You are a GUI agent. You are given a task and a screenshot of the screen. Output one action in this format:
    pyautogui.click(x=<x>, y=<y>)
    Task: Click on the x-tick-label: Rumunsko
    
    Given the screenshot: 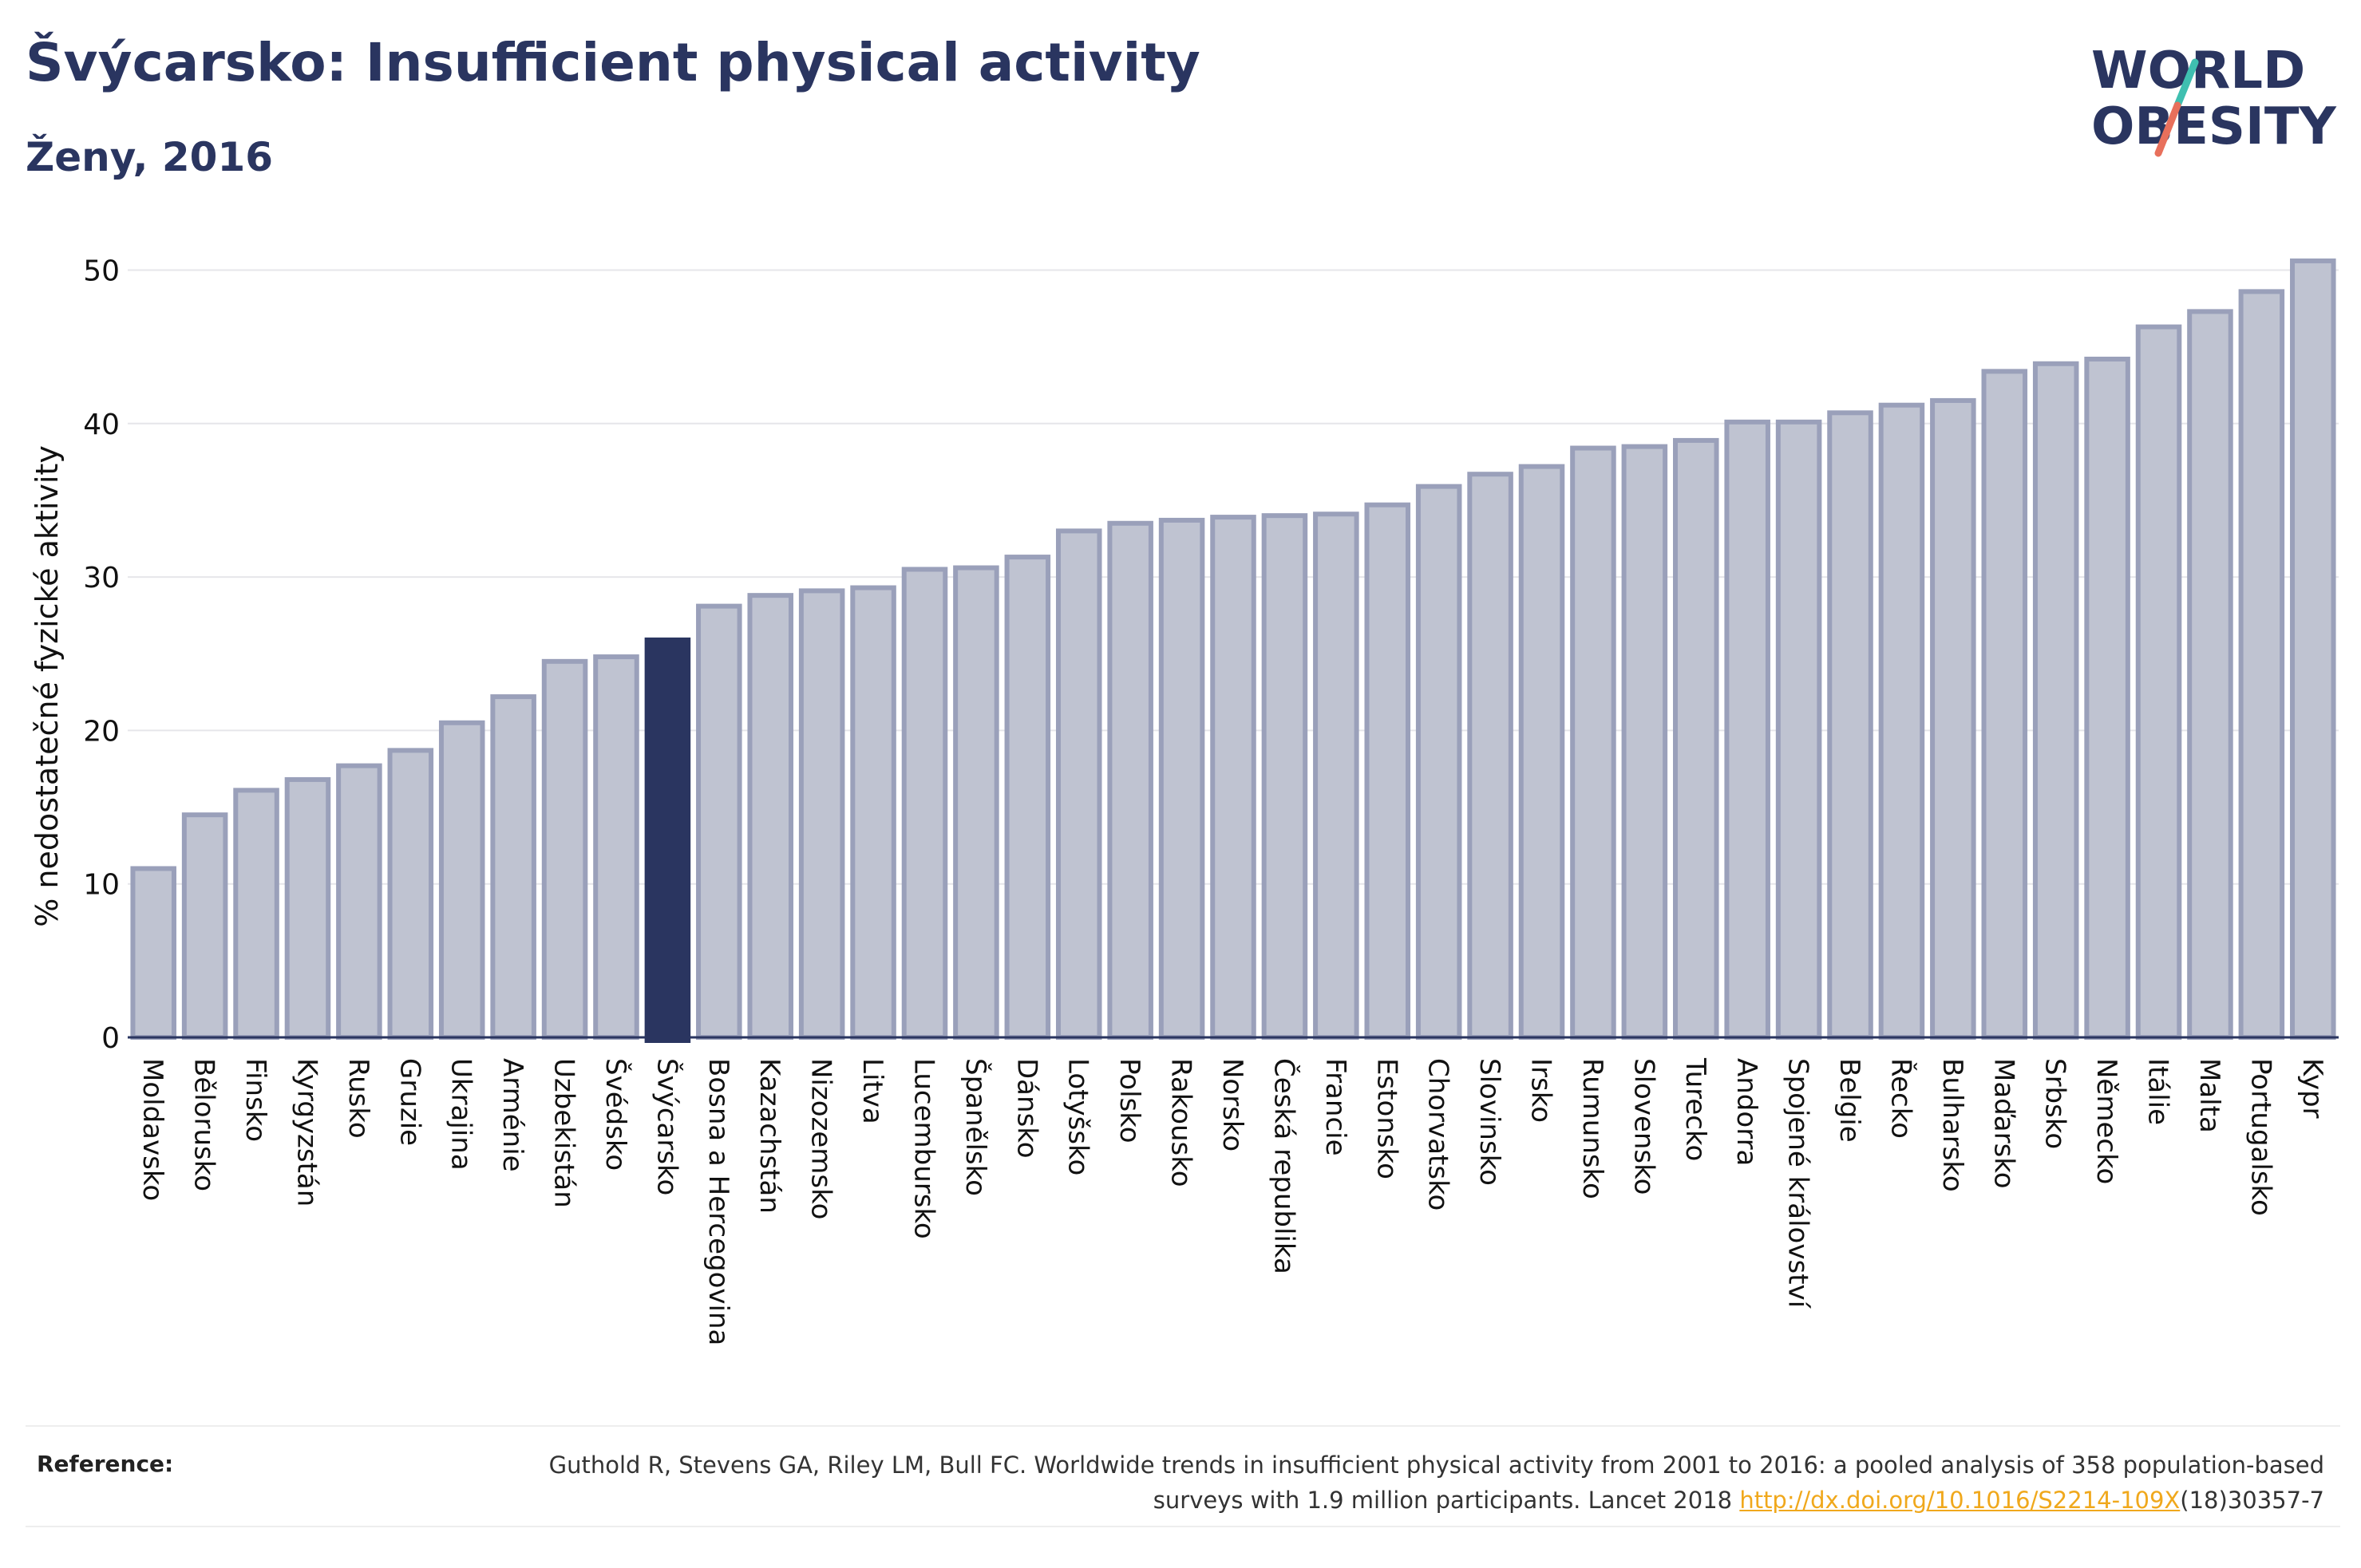 What is the action you would take?
    pyautogui.click(x=1592, y=1128)
    